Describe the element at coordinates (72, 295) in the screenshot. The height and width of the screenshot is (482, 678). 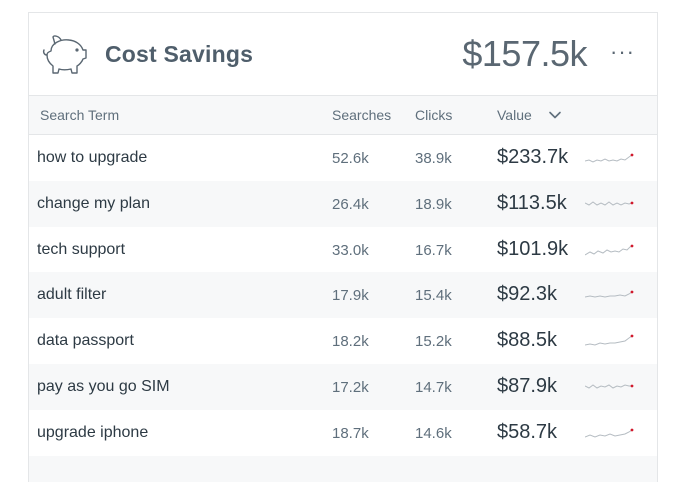
I see `search-term-cell: adult filter` at that location.